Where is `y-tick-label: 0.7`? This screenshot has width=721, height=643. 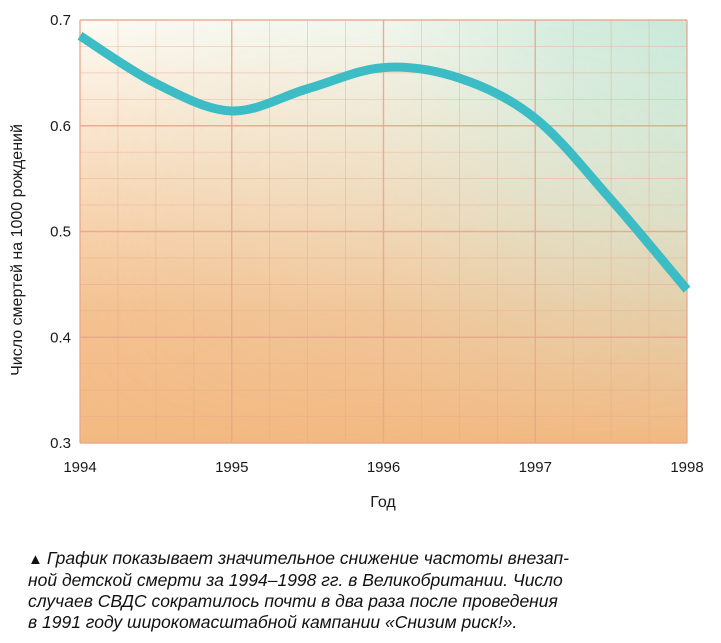
y-tick-label: 0.7 is located at coordinates (60, 20).